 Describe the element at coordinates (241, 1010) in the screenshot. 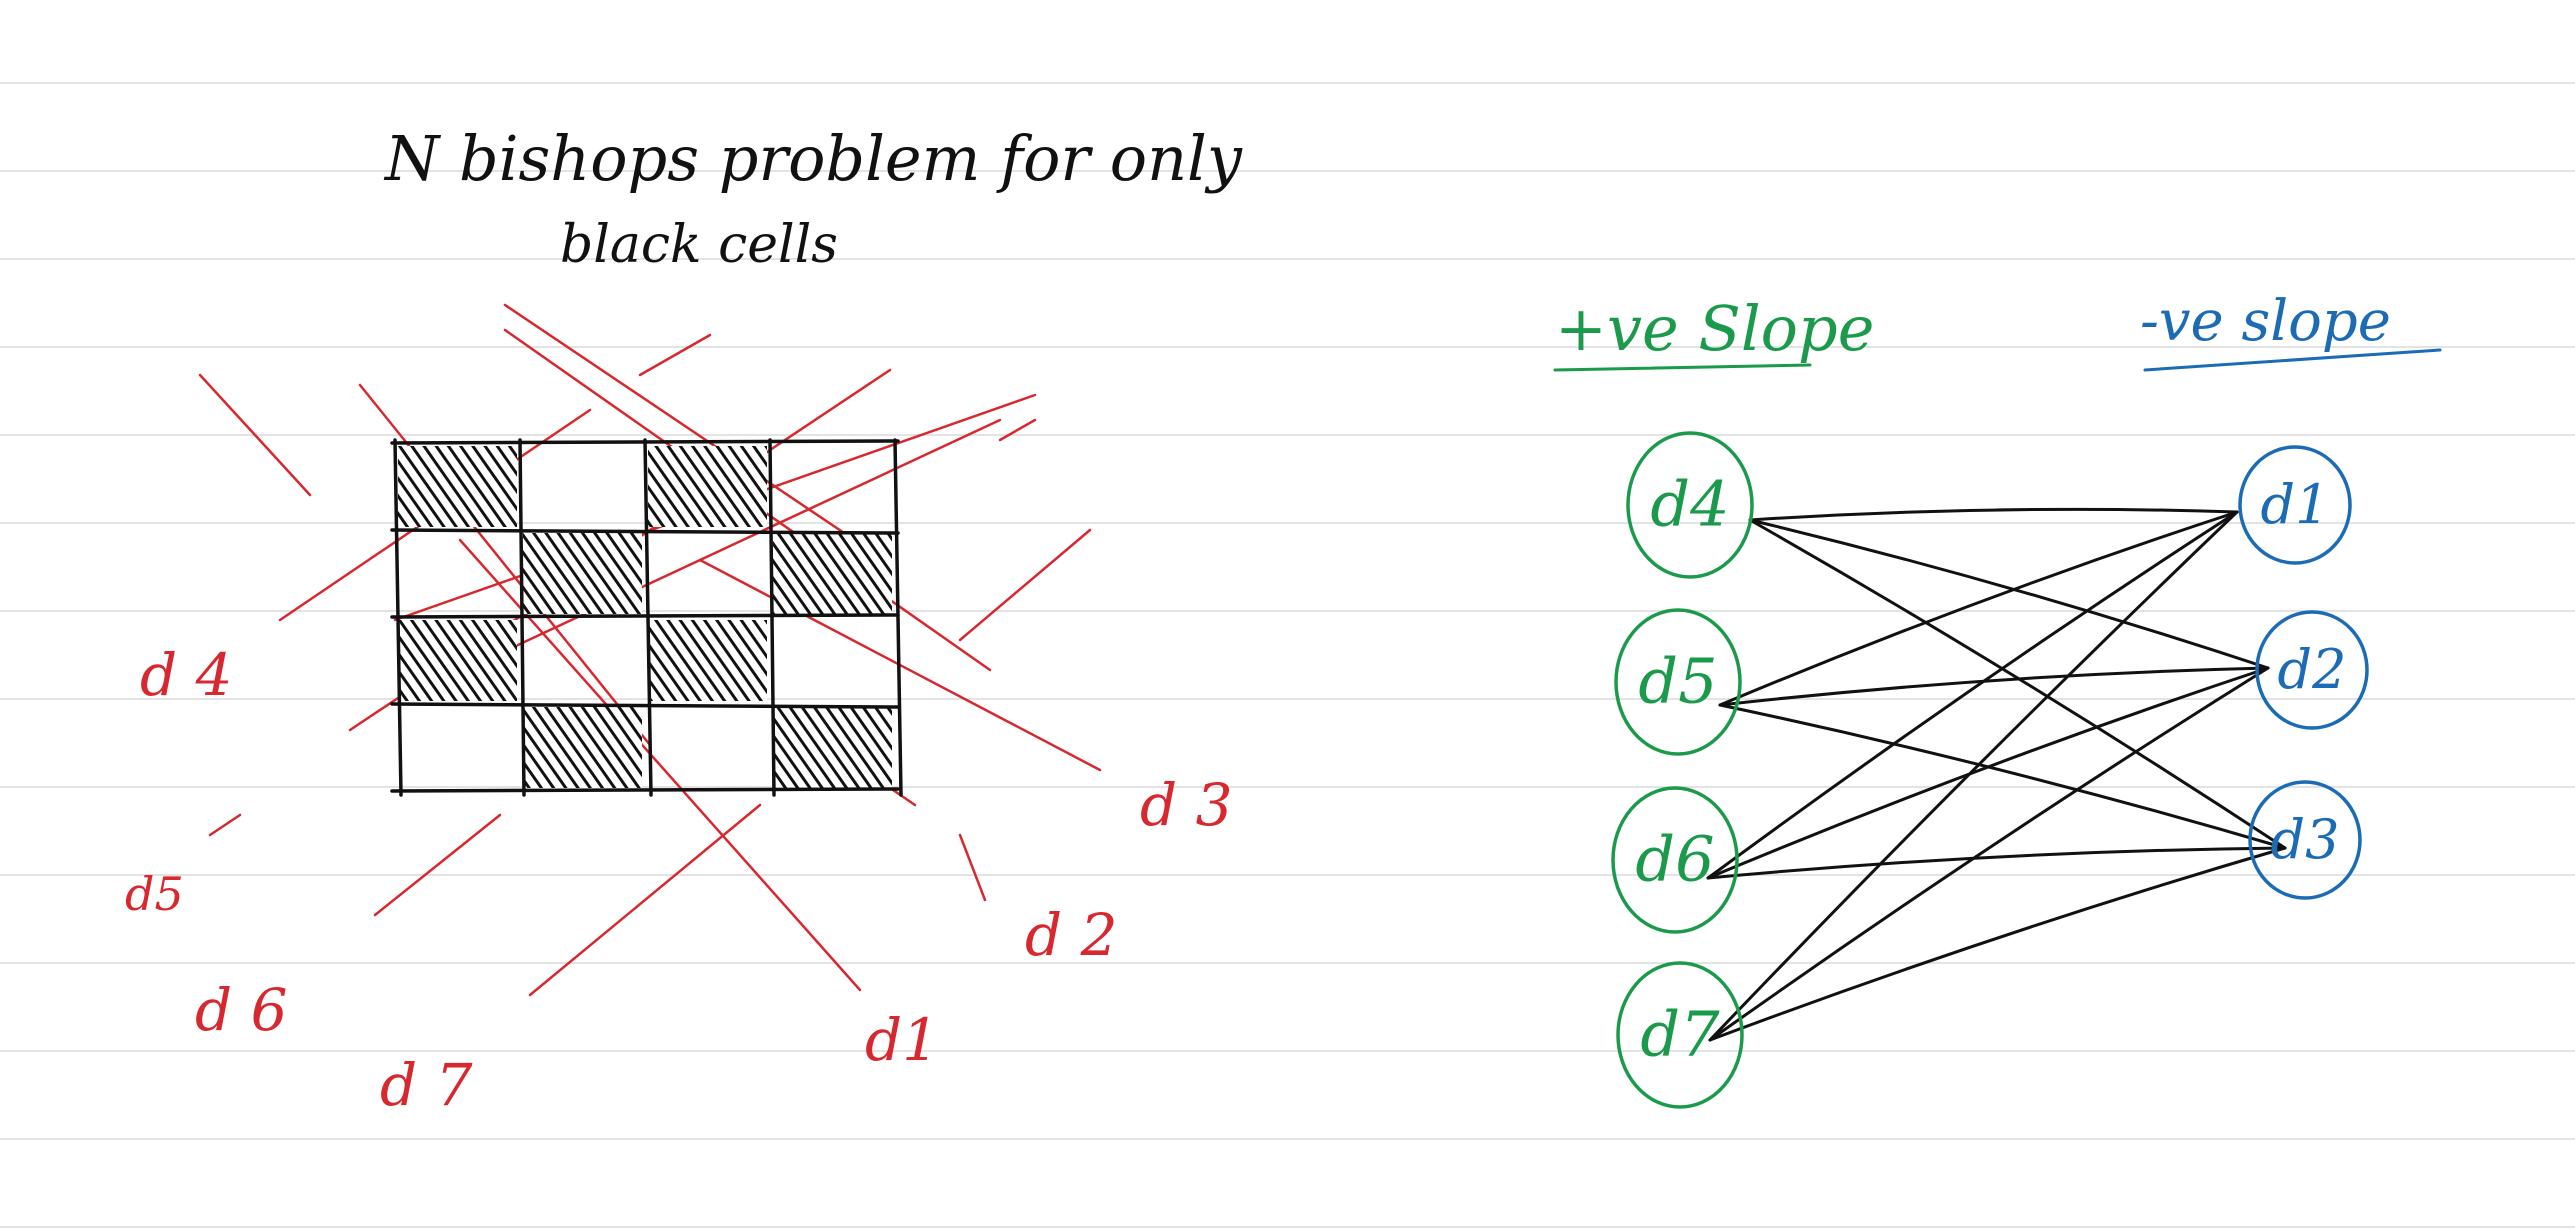

I see `diagonal-label-d6: d 6` at that location.